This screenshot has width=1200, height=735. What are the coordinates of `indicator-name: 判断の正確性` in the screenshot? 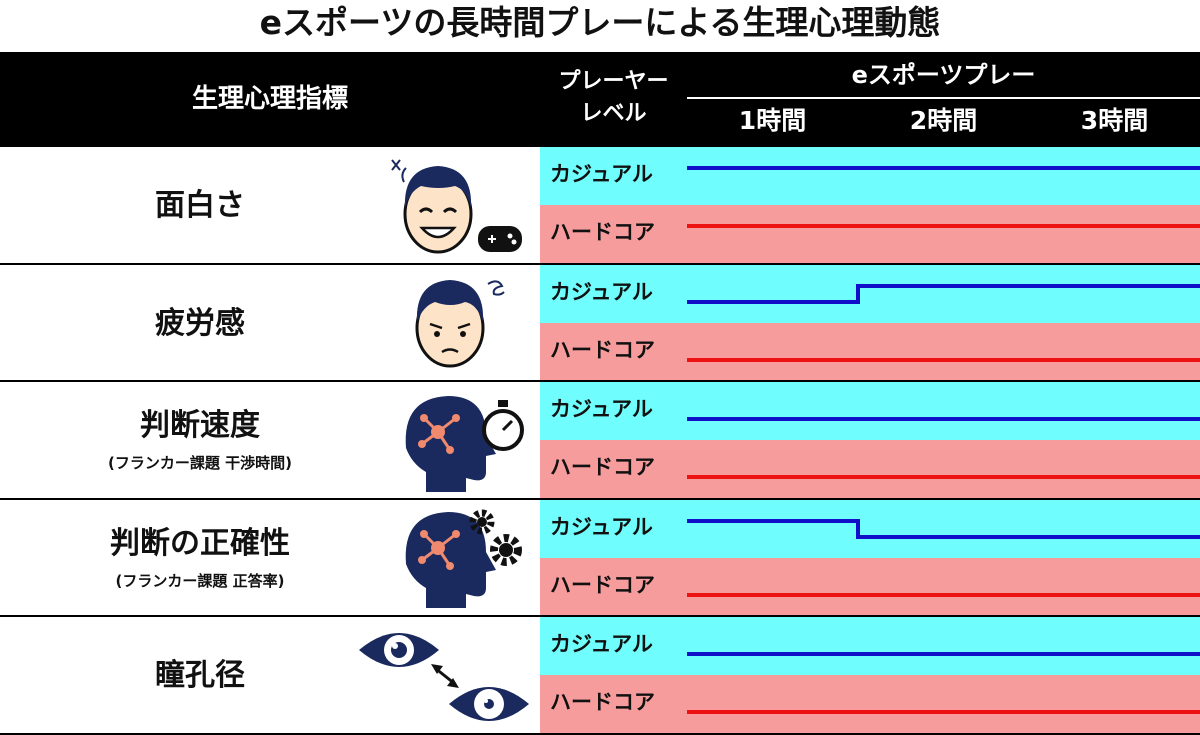 It's located at (200, 543).